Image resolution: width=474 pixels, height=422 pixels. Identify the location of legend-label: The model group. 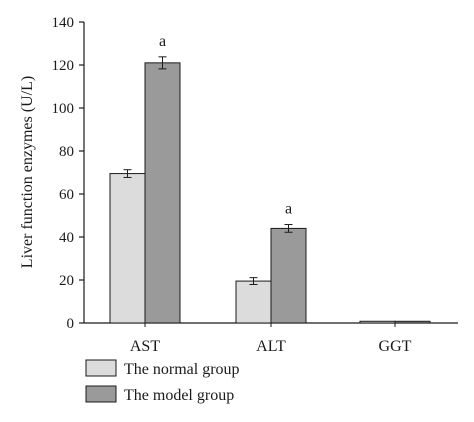
(179, 395).